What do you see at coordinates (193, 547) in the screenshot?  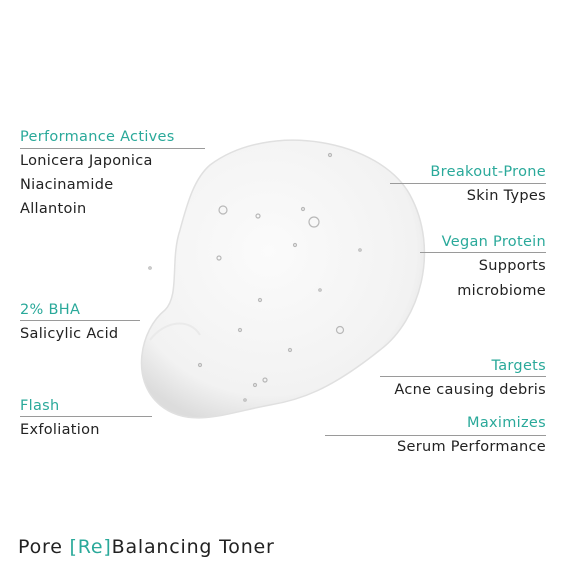 I see `title-part: Balancing Toner` at bounding box center [193, 547].